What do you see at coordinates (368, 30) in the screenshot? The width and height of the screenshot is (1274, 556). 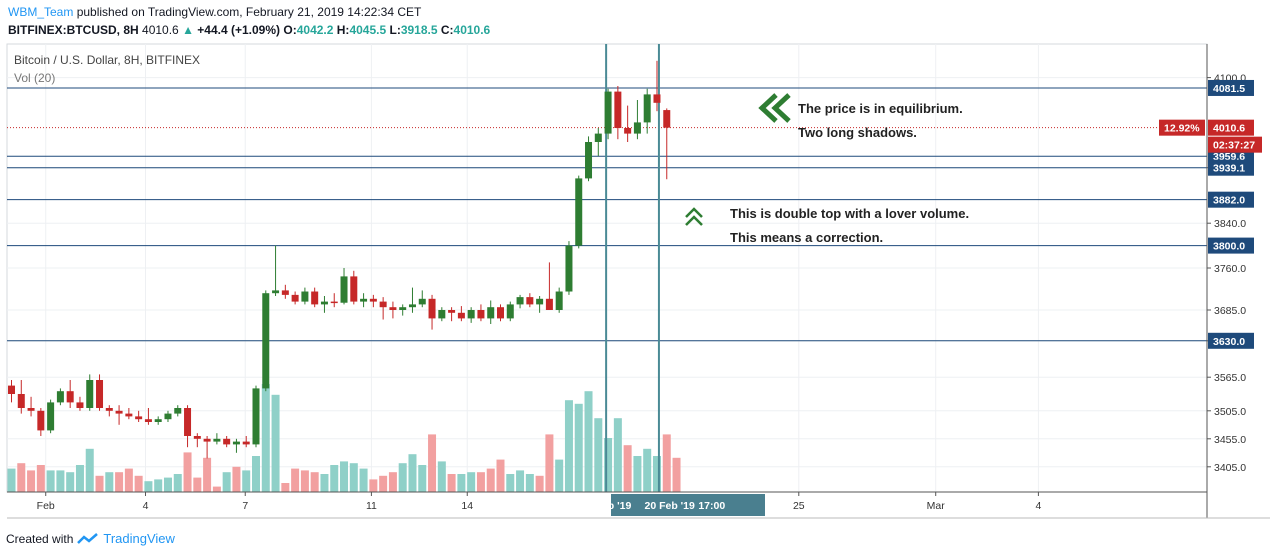 I see `high-value: 4045.5` at bounding box center [368, 30].